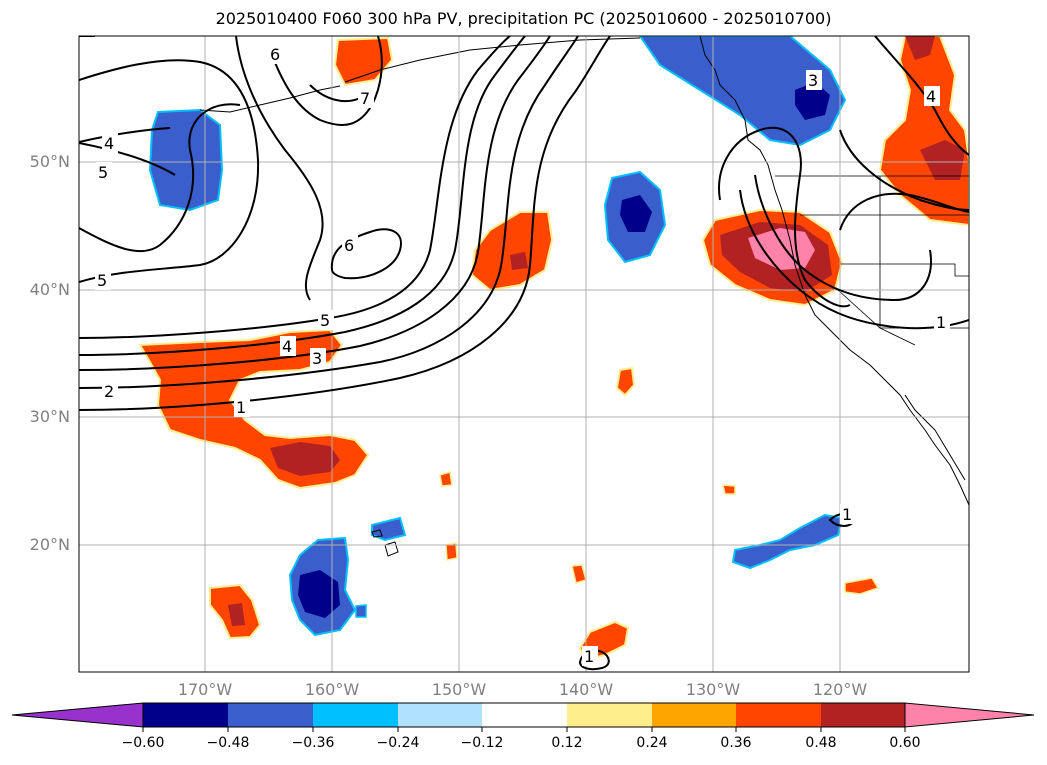  I want to click on lon-label: 120°W, so click(840, 689).